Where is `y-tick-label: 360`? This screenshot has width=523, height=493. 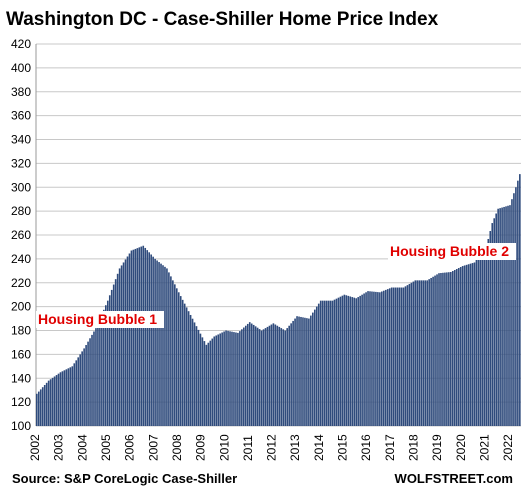 y-tick-label: 360 is located at coordinates (21, 116).